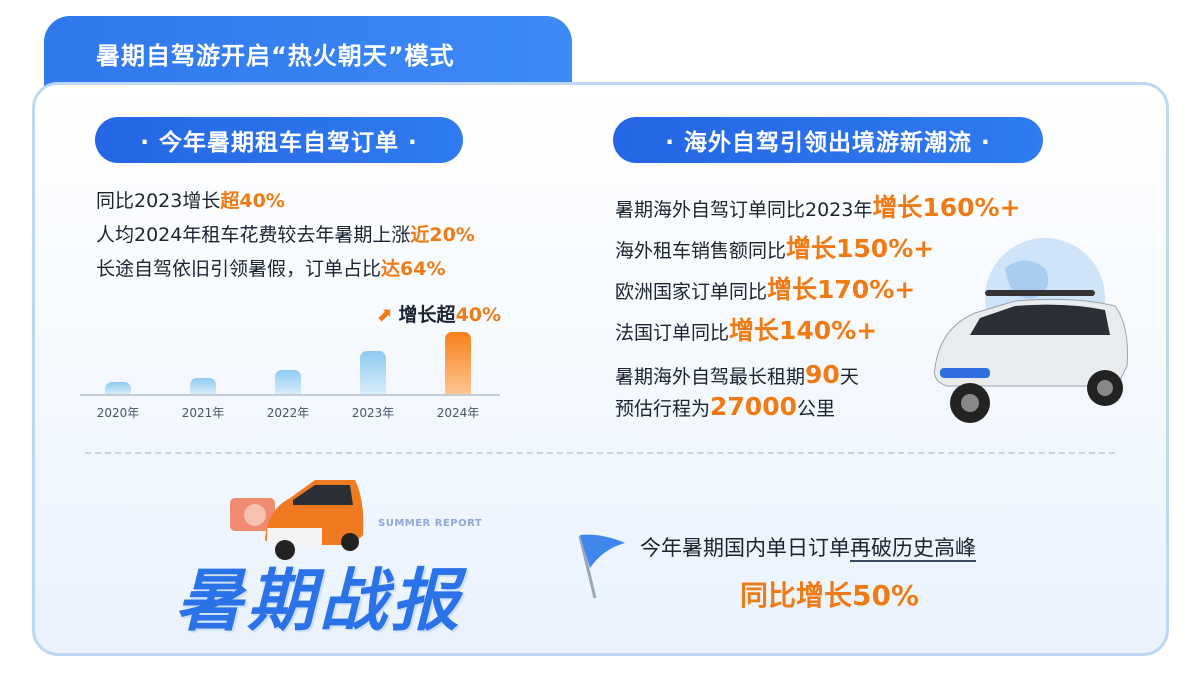 The image size is (1200, 680). Describe the element at coordinates (373, 372) in the screenshot. I see `bar-2023年` at that location.